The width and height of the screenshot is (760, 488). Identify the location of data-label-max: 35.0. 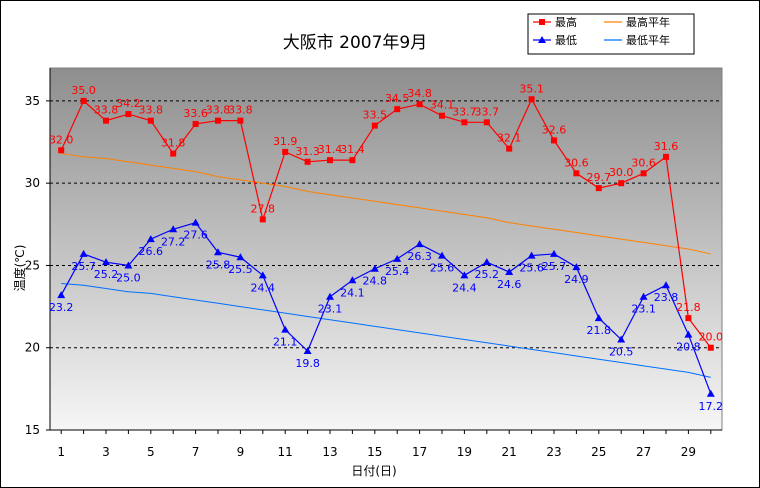
(83, 90).